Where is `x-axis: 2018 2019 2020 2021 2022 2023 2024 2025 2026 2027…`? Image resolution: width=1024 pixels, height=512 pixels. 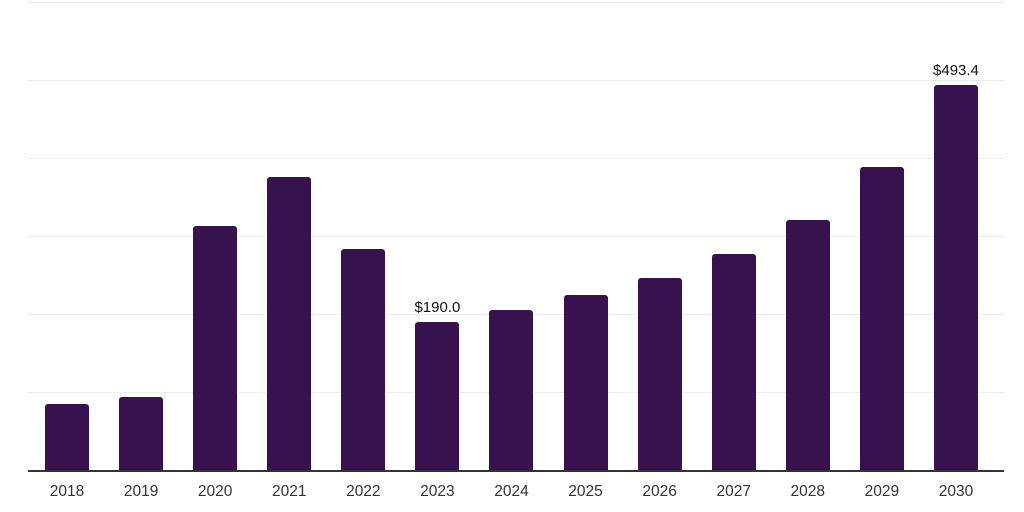
x-axis: 2018 2019 2020 2021 2022 2023 2024 2025 2026 2027… is located at coordinates (516, 494).